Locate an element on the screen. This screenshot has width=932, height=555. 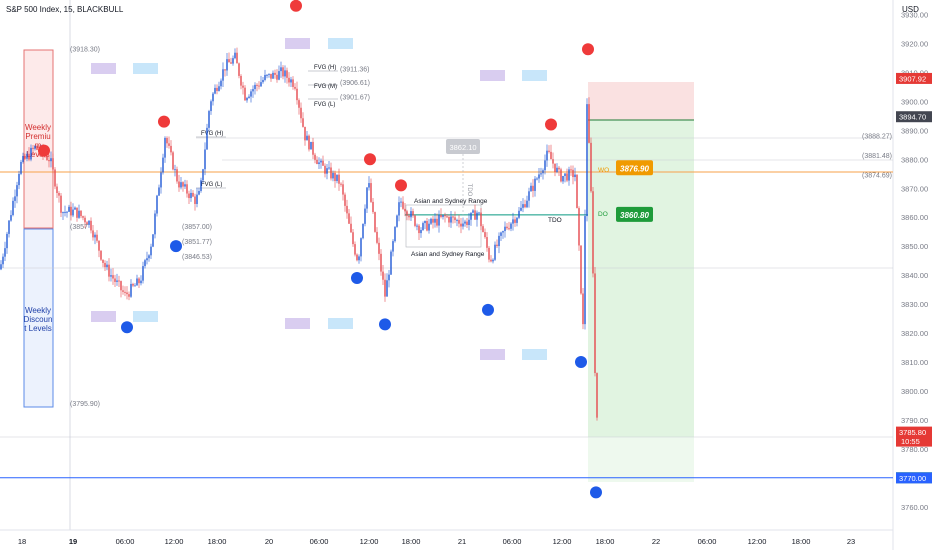
level-label: (3874.69) is located at coordinates (877, 176).